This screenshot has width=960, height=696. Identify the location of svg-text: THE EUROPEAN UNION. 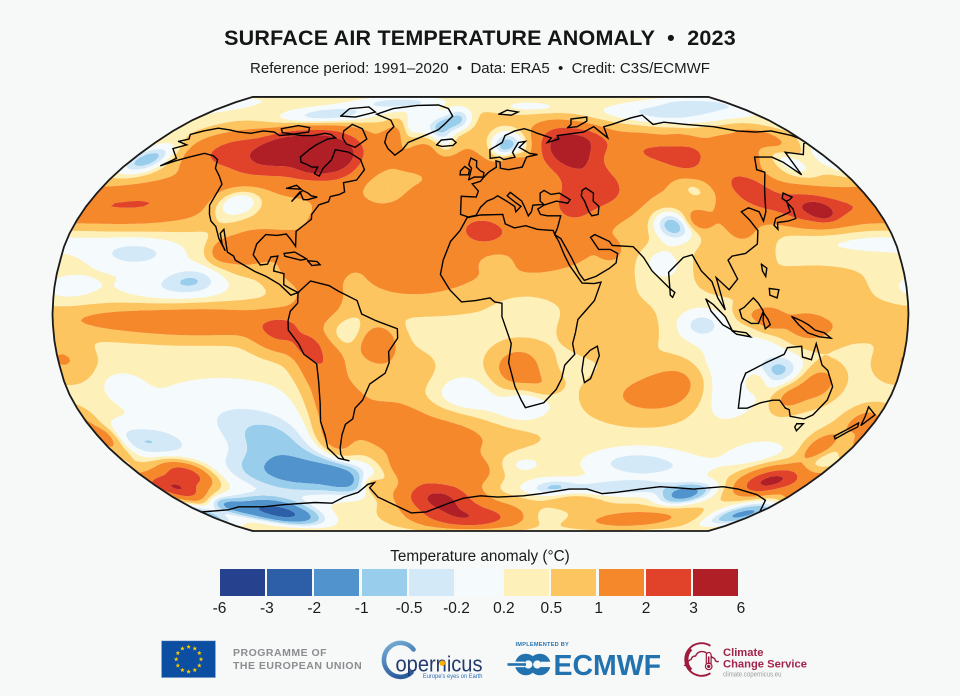
(297, 666).